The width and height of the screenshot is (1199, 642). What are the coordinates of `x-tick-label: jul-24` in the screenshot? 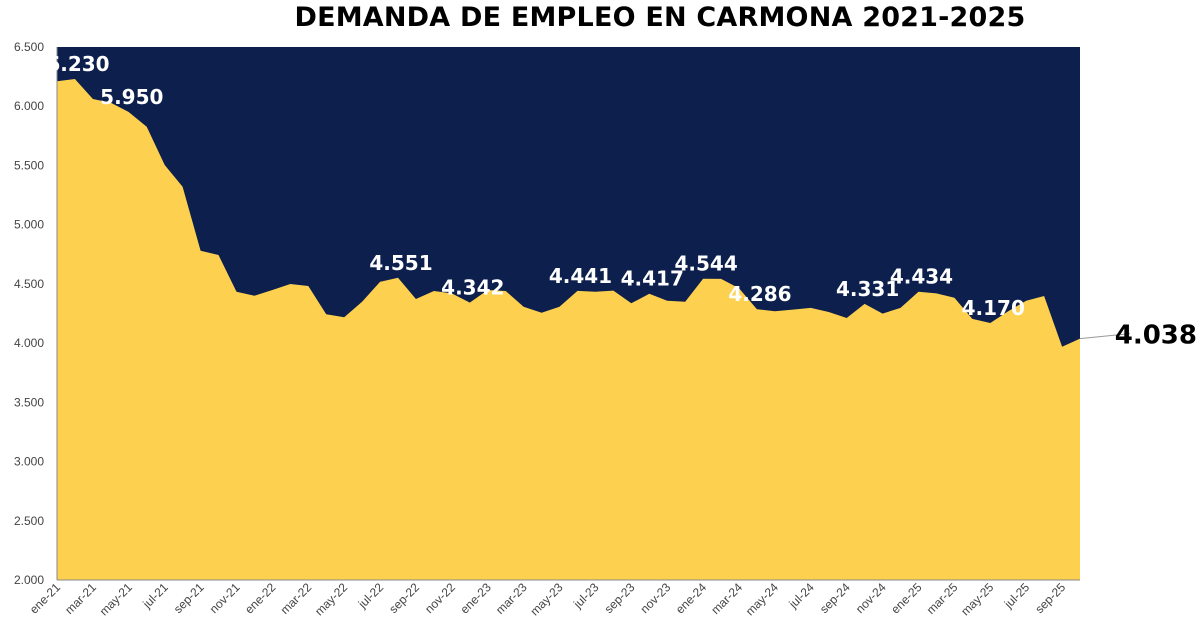 It's located at (802, 596).